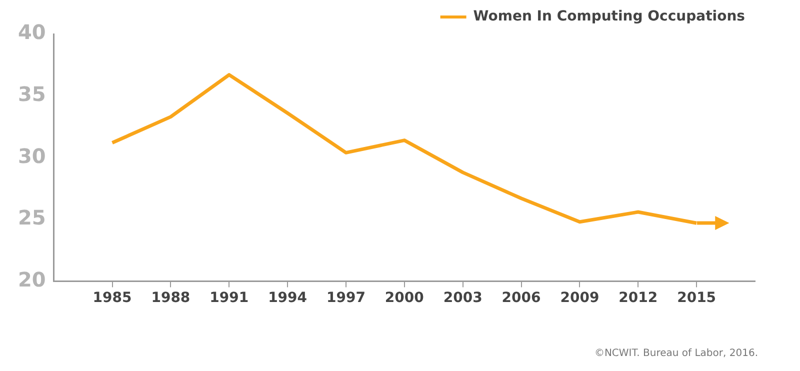 This screenshot has height=371, width=800. Describe the element at coordinates (288, 298) in the screenshot. I see `x-tick-label: 1994` at that location.